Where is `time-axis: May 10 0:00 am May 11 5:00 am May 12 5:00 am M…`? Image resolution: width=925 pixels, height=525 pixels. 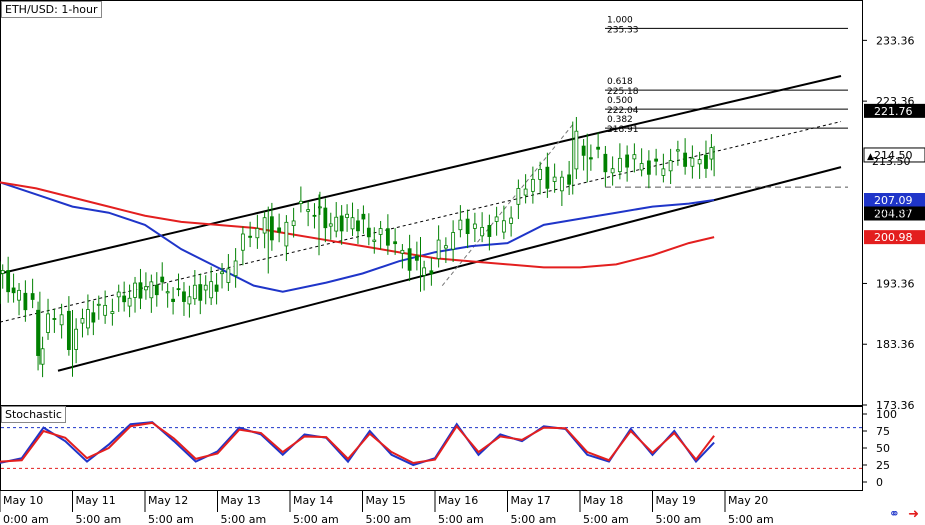 time-axis: May 10 0:00 am May 11 5:00 am May 12 5:00 am M… is located at coordinates (387, 507).